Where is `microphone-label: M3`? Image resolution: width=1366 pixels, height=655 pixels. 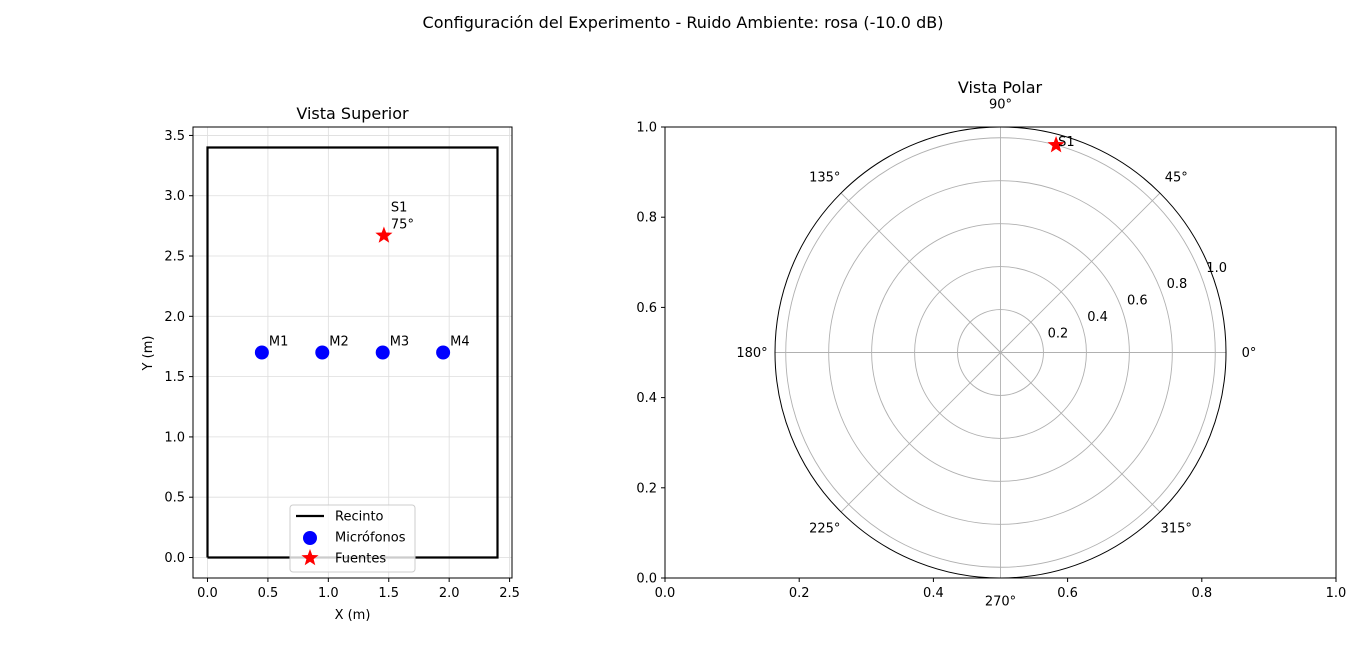
microphone-label: M3 is located at coordinates (400, 342).